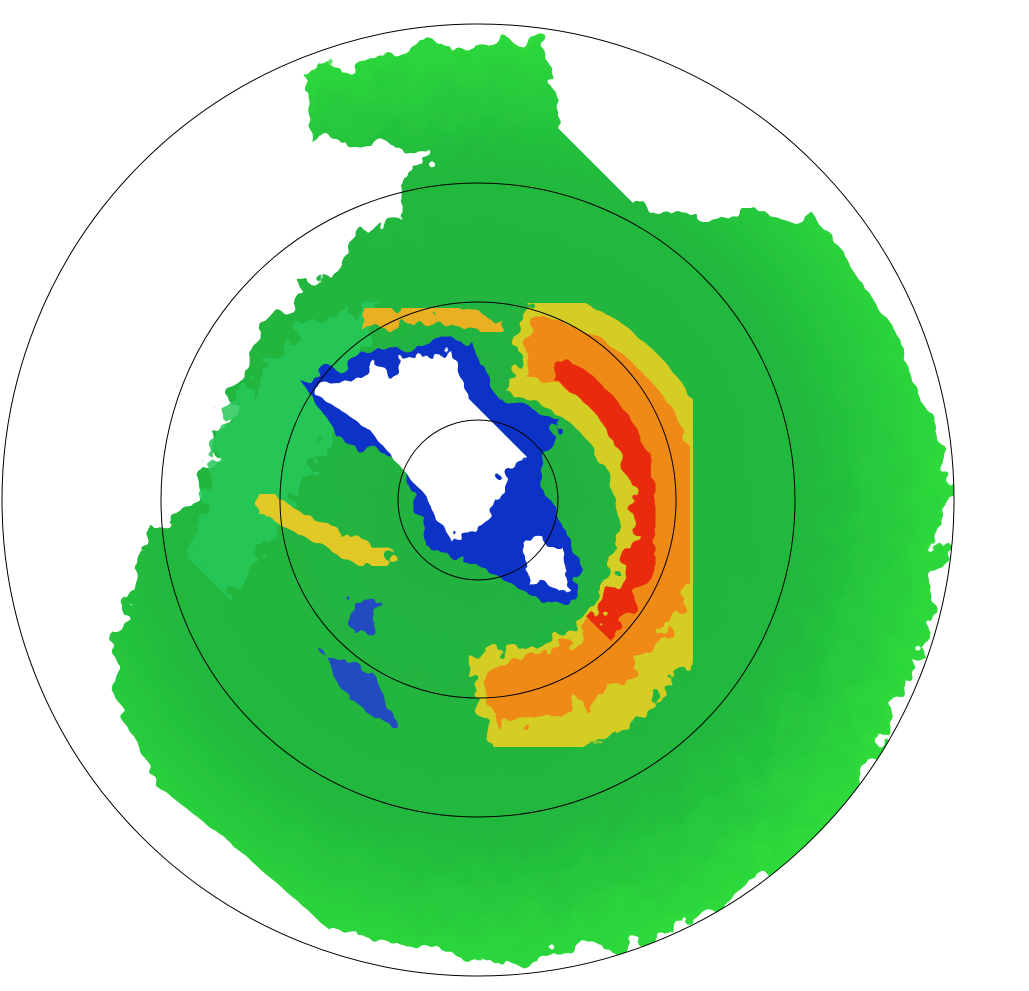  Describe the element at coordinates (606, 499) in the screenshot. I see `red-band` at that location.